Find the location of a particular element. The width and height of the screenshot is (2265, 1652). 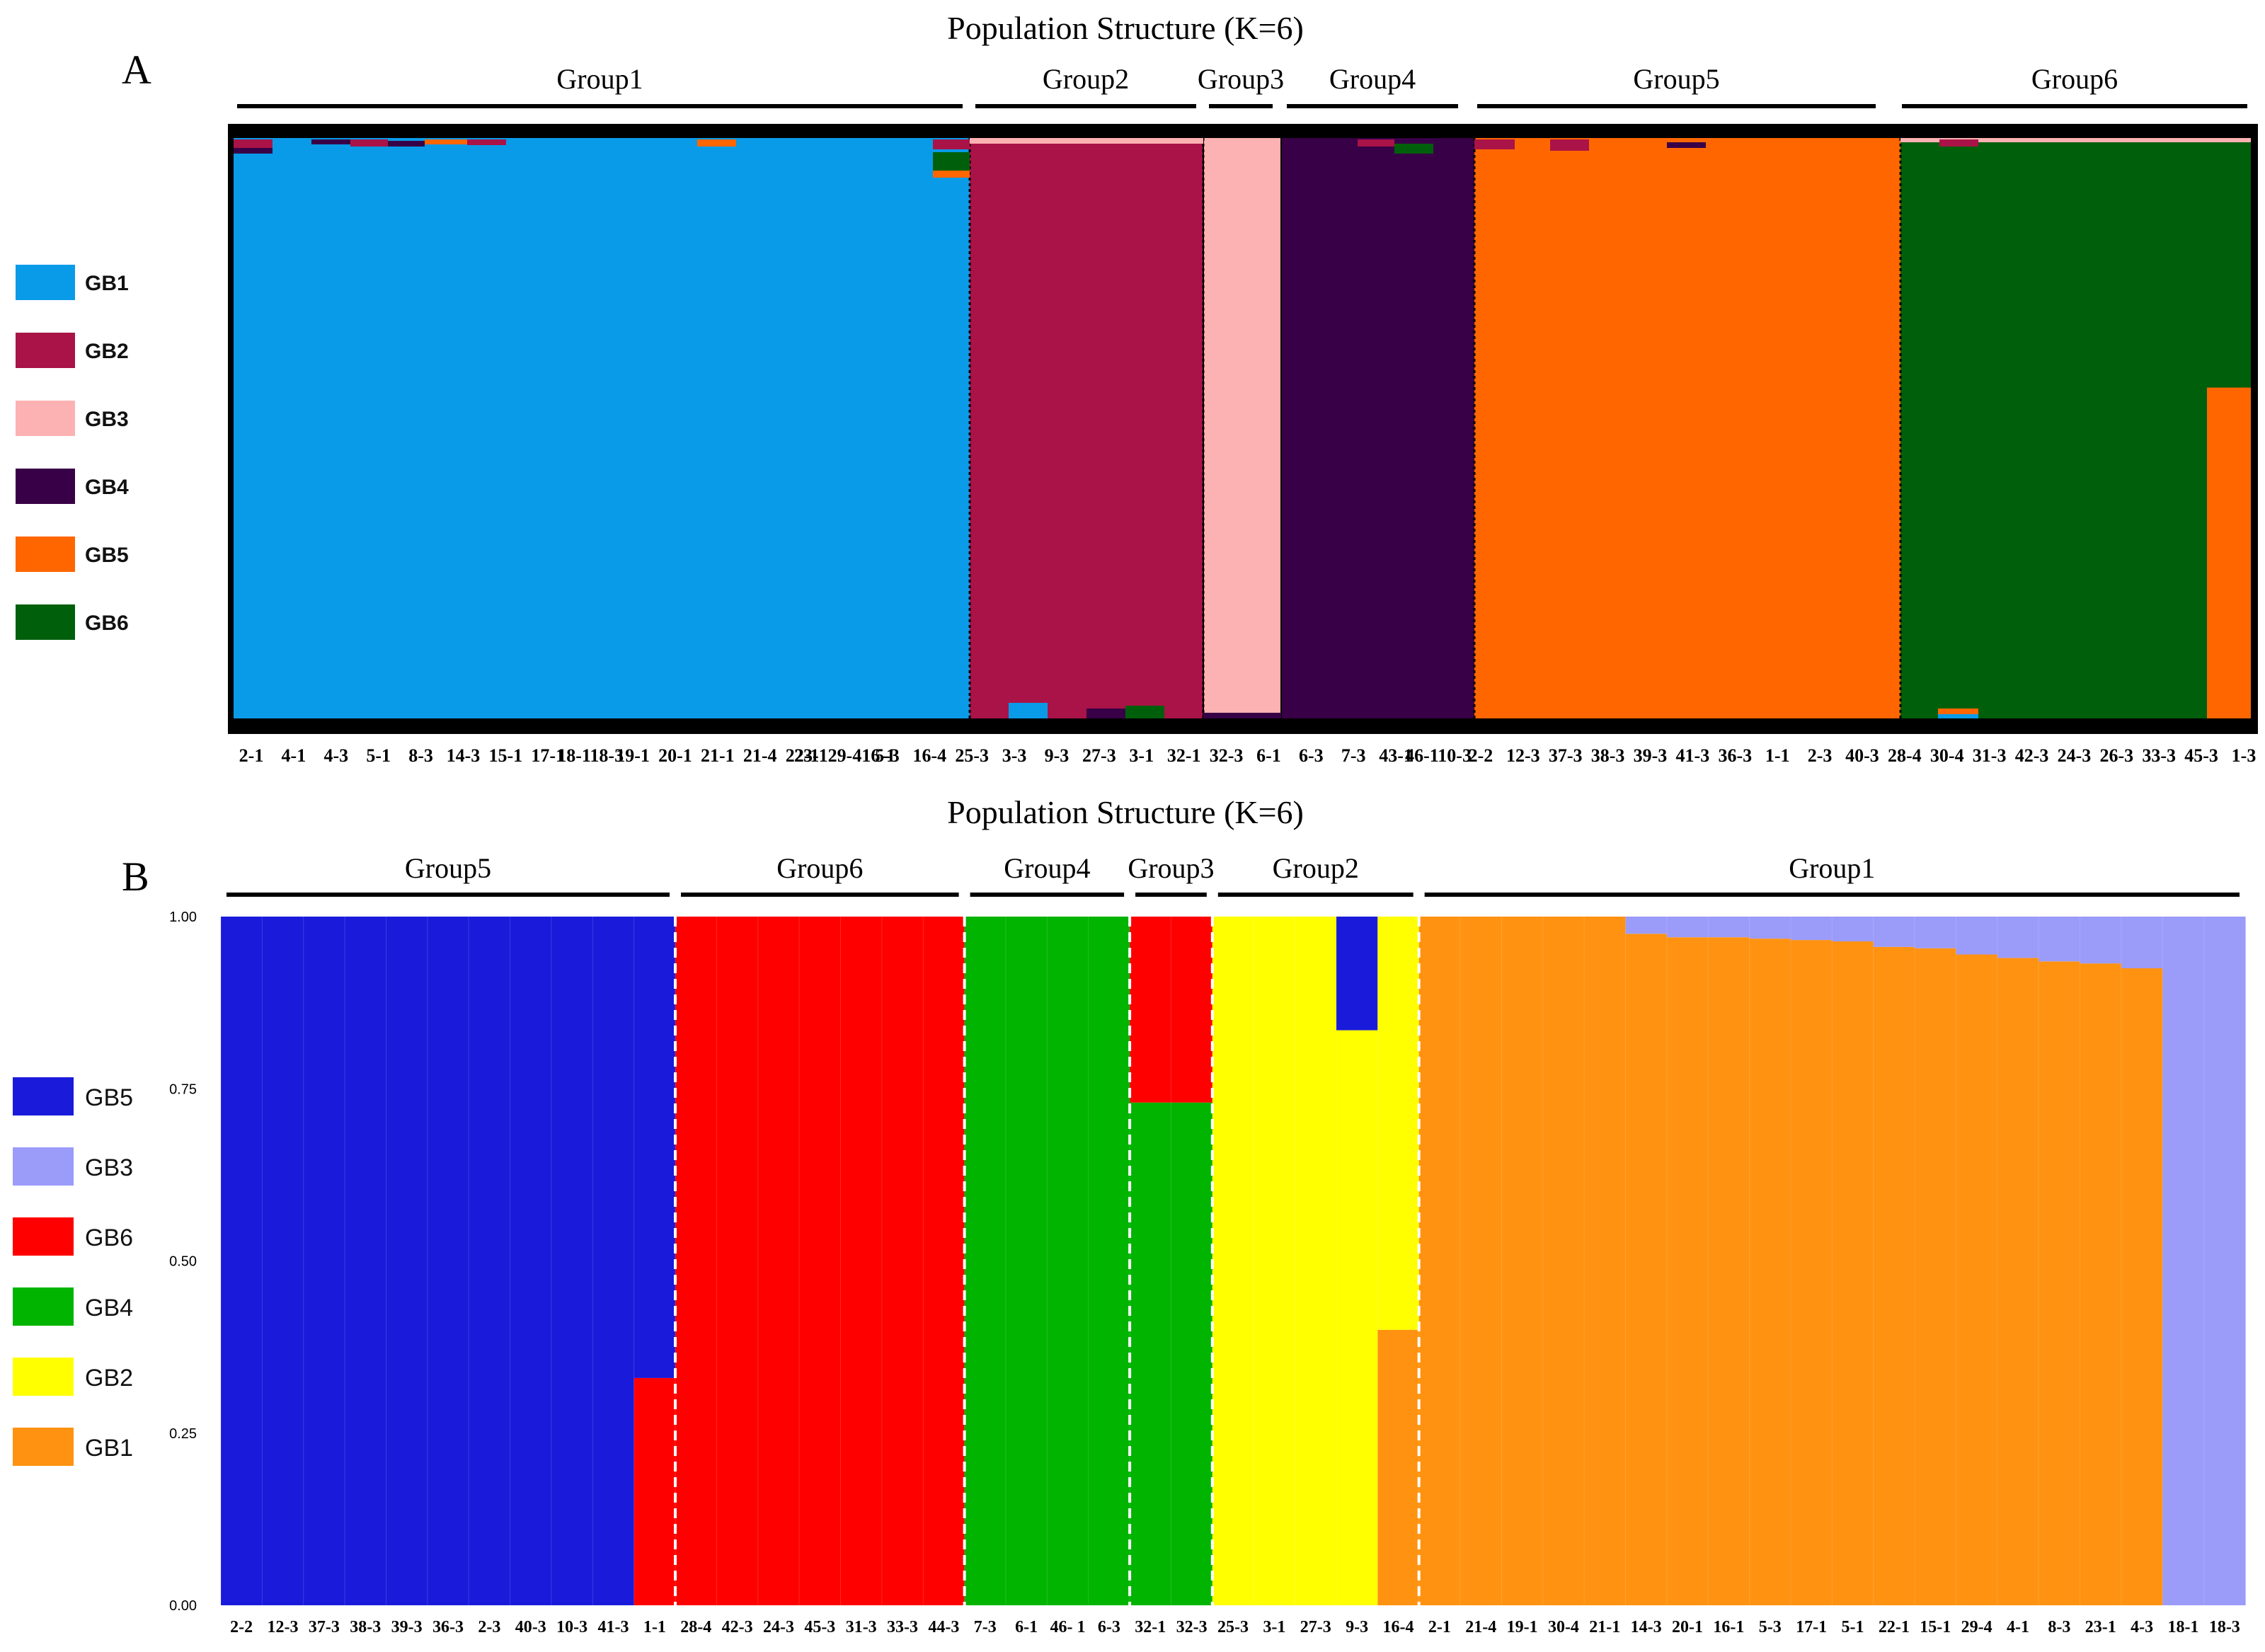

panel-a-tick-48: 1-3 is located at coordinates (2244, 755).